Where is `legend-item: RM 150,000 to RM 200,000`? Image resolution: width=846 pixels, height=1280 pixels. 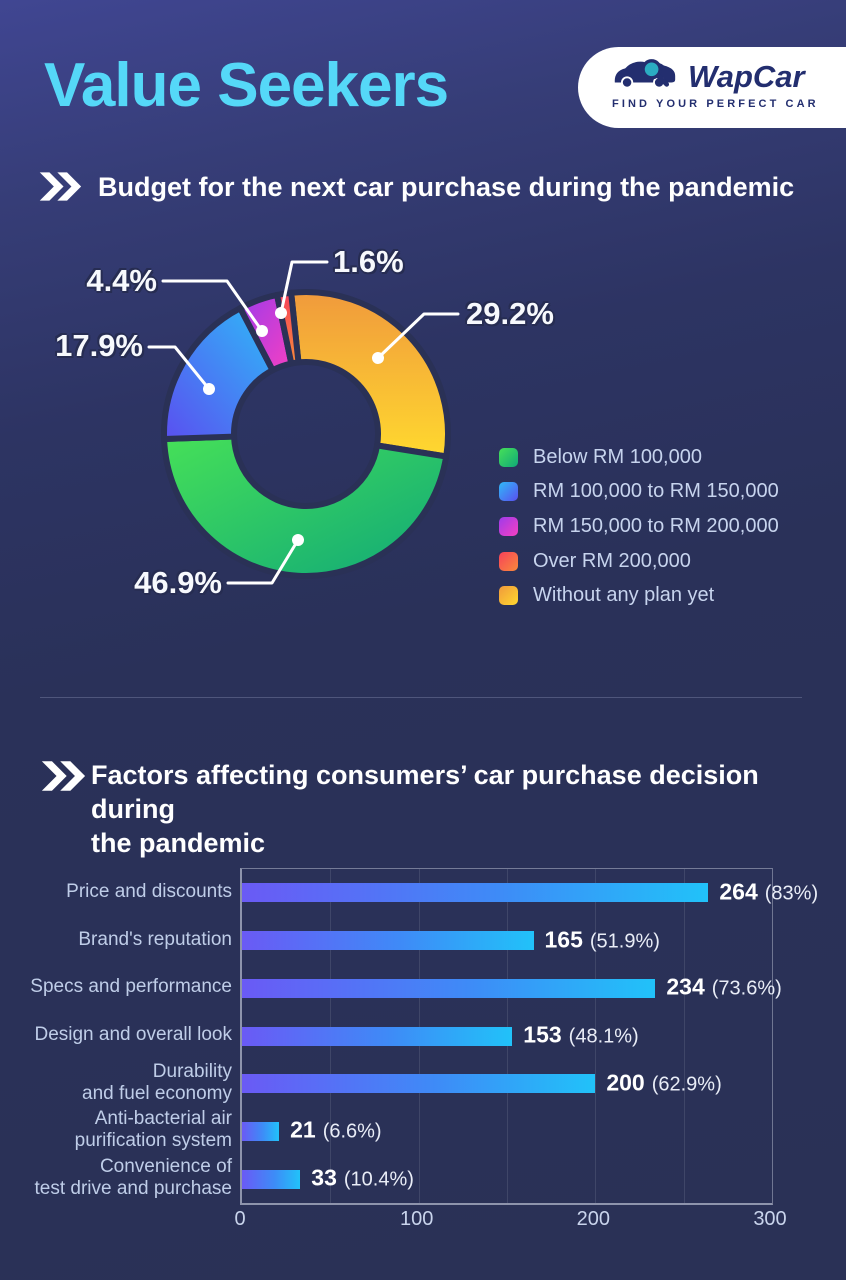
legend-item: RM 150,000 to RM 200,000 is located at coordinates (639, 526).